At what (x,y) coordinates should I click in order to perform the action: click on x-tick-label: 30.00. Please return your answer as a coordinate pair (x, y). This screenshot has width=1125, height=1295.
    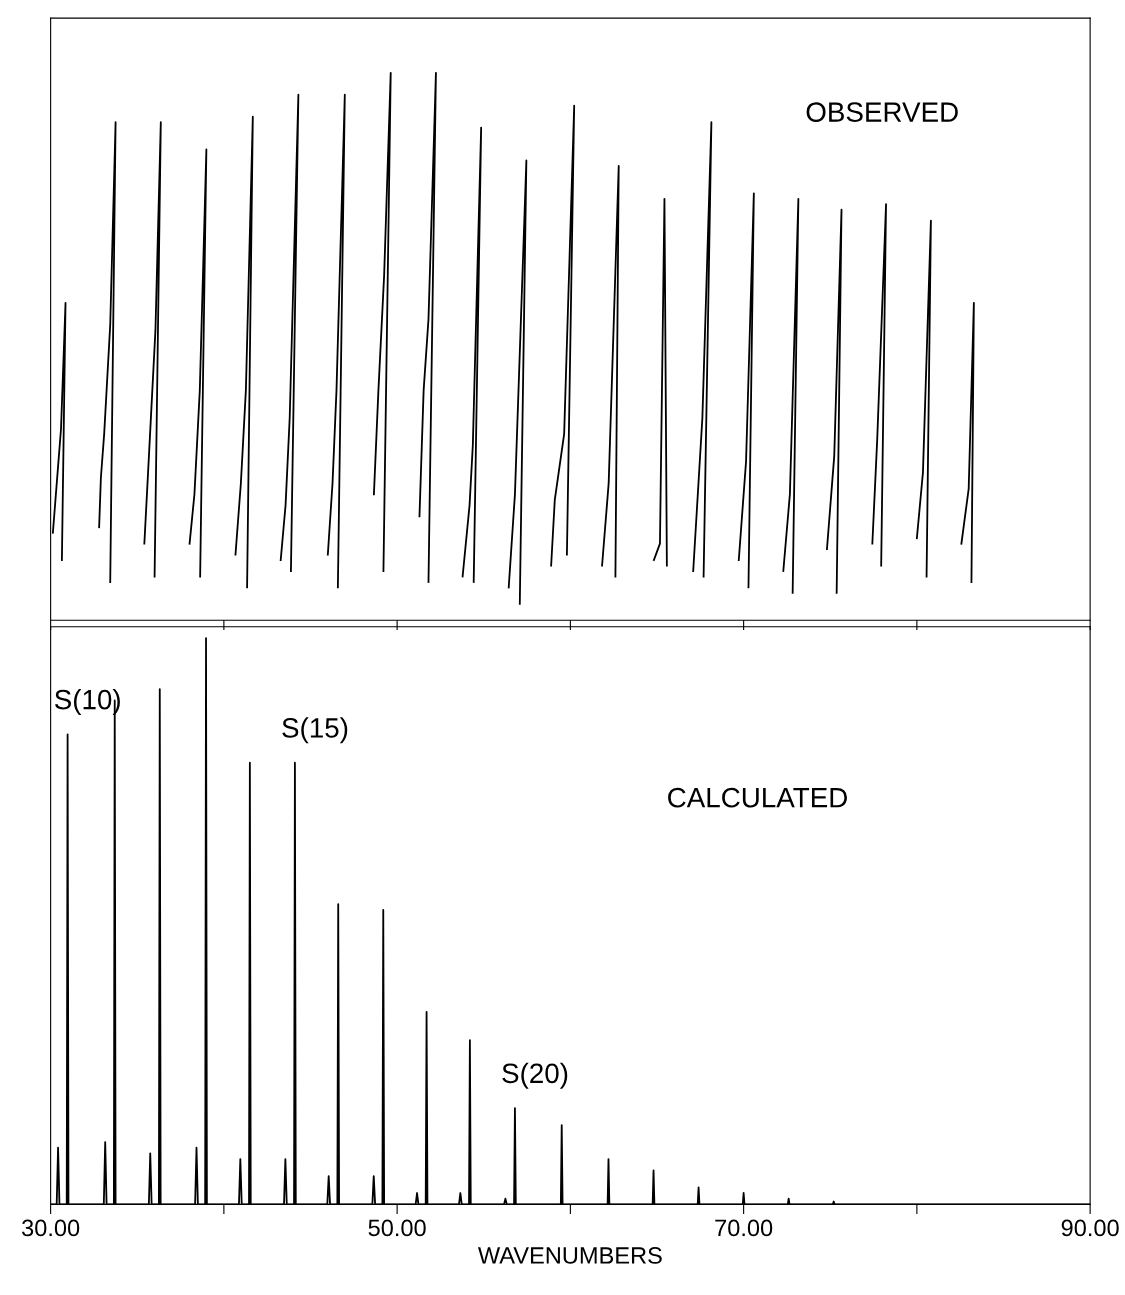
    Looking at the image, I should click on (50, 1228).